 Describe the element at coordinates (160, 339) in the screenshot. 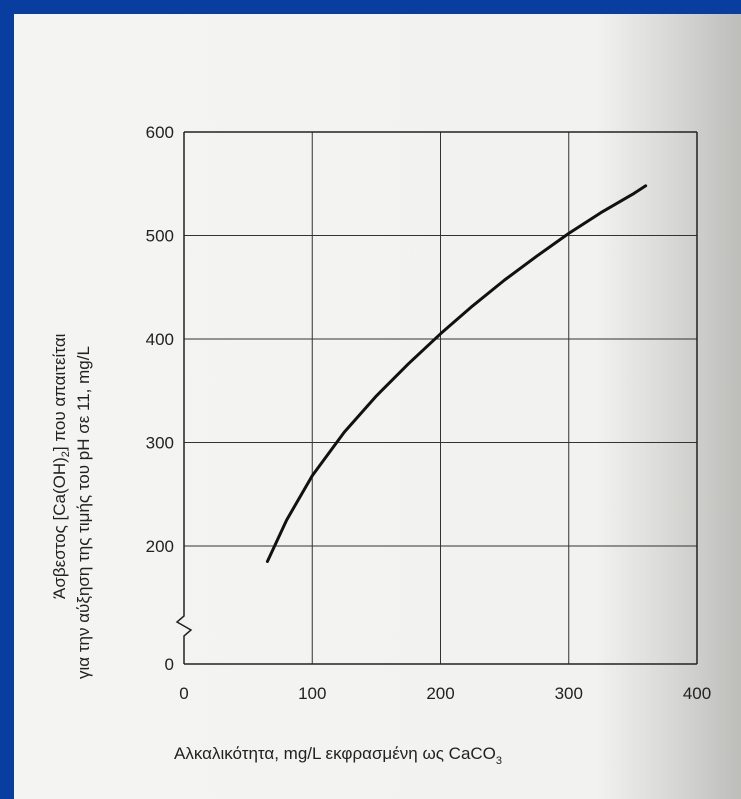

I see `y-tick-label-400: 400` at that location.